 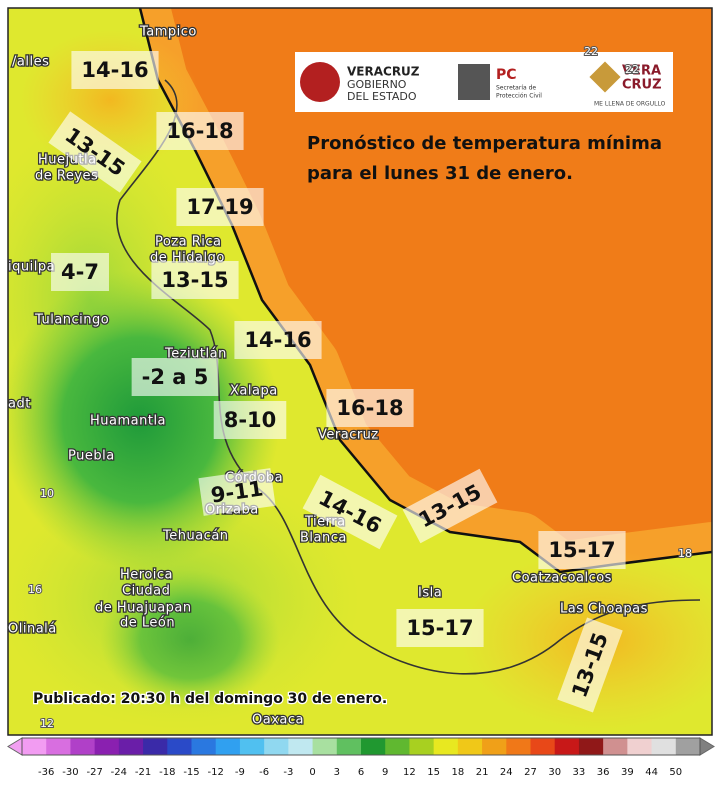 I want to click on isotherm-label: 12, so click(x=47, y=723).